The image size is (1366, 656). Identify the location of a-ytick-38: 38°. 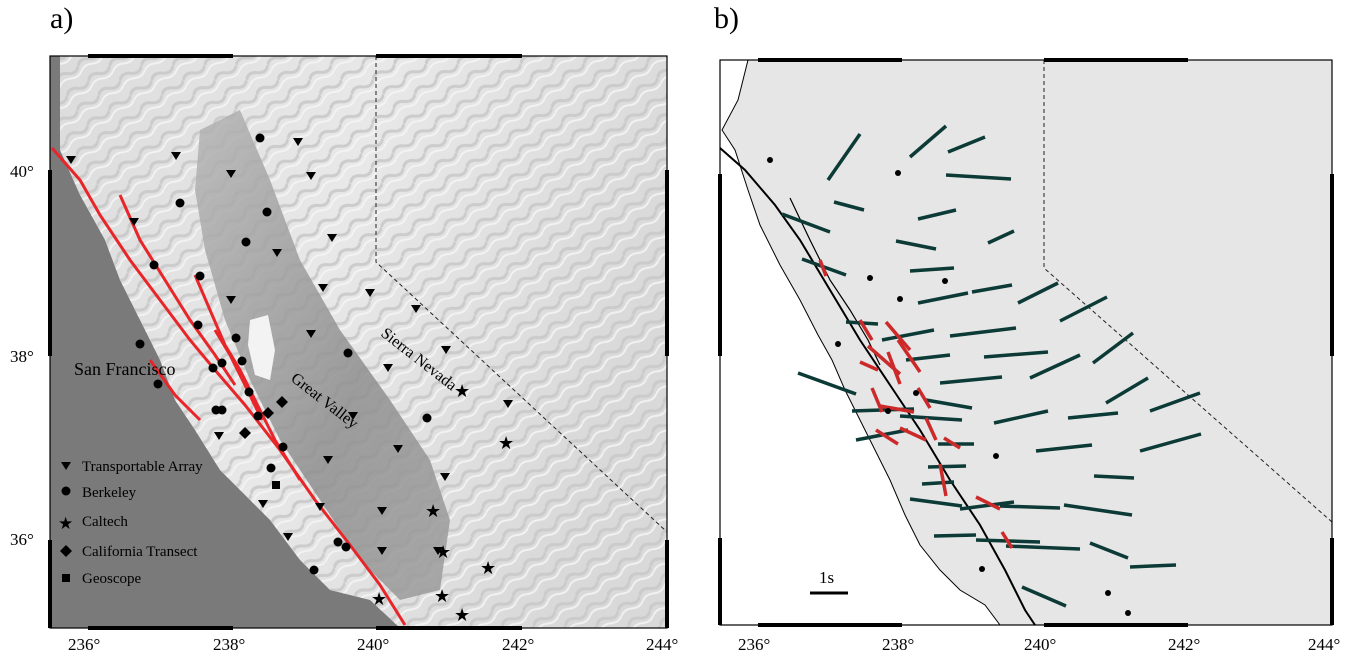
(22, 356).